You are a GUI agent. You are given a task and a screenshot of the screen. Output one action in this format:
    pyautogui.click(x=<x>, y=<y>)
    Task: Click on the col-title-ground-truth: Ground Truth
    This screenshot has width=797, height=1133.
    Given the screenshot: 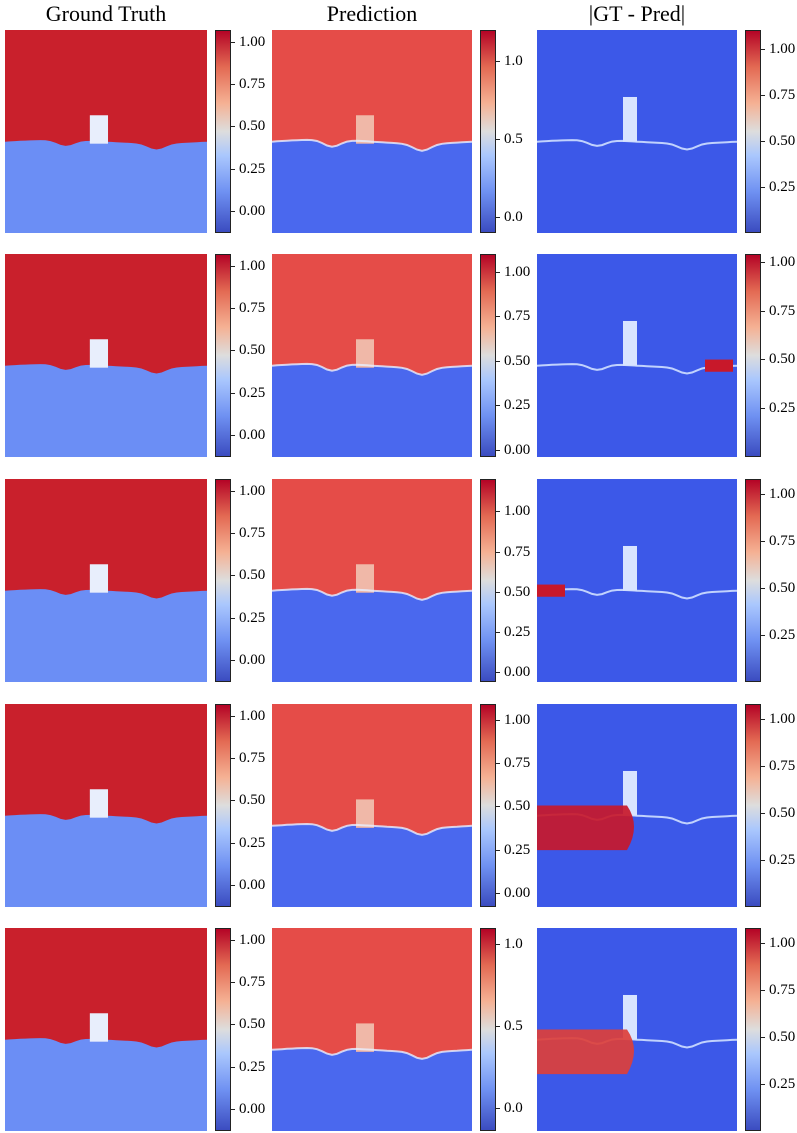 What is the action you would take?
    pyautogui.click(x=106, y=13)
    